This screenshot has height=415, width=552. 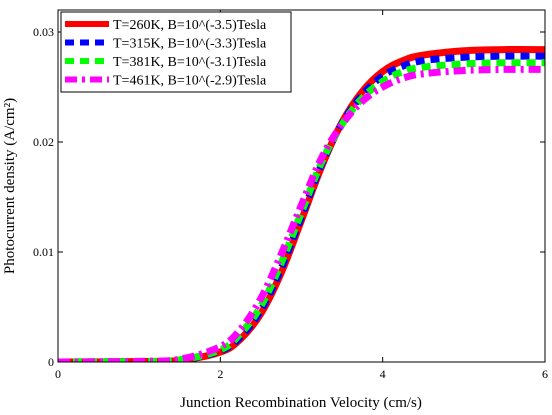 What do you see at coordinates (58, 374) in the screenshot?
I see `x-tick-label: 0` at bounding box center [58, 374].